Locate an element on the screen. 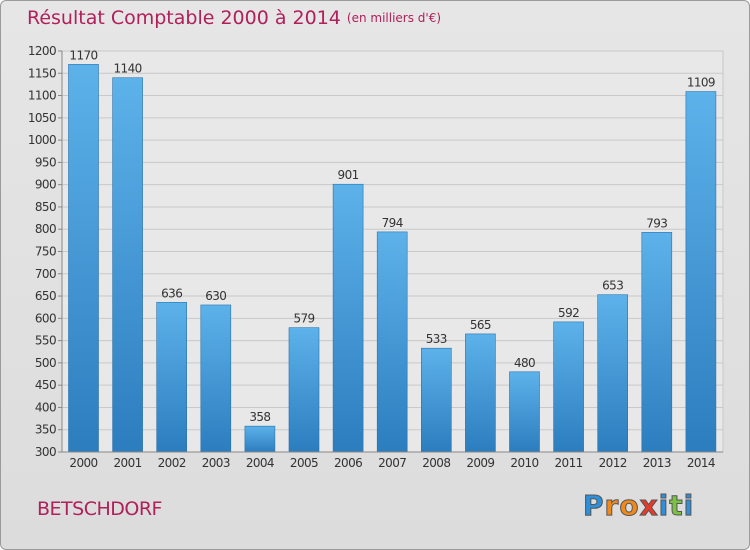 The image size is (750, 550). x-tick-label: 2002 is located at coordinates (172, 463).